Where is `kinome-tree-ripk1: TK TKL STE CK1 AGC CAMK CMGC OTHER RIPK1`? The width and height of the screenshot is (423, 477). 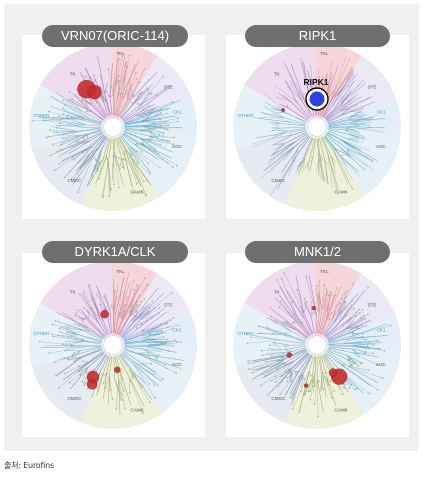
kinome-tree-ripk1: TK TKL STE CK1 AGC CAMK CMGC OTHER RIPK1 is located at coordinates (317, 127).